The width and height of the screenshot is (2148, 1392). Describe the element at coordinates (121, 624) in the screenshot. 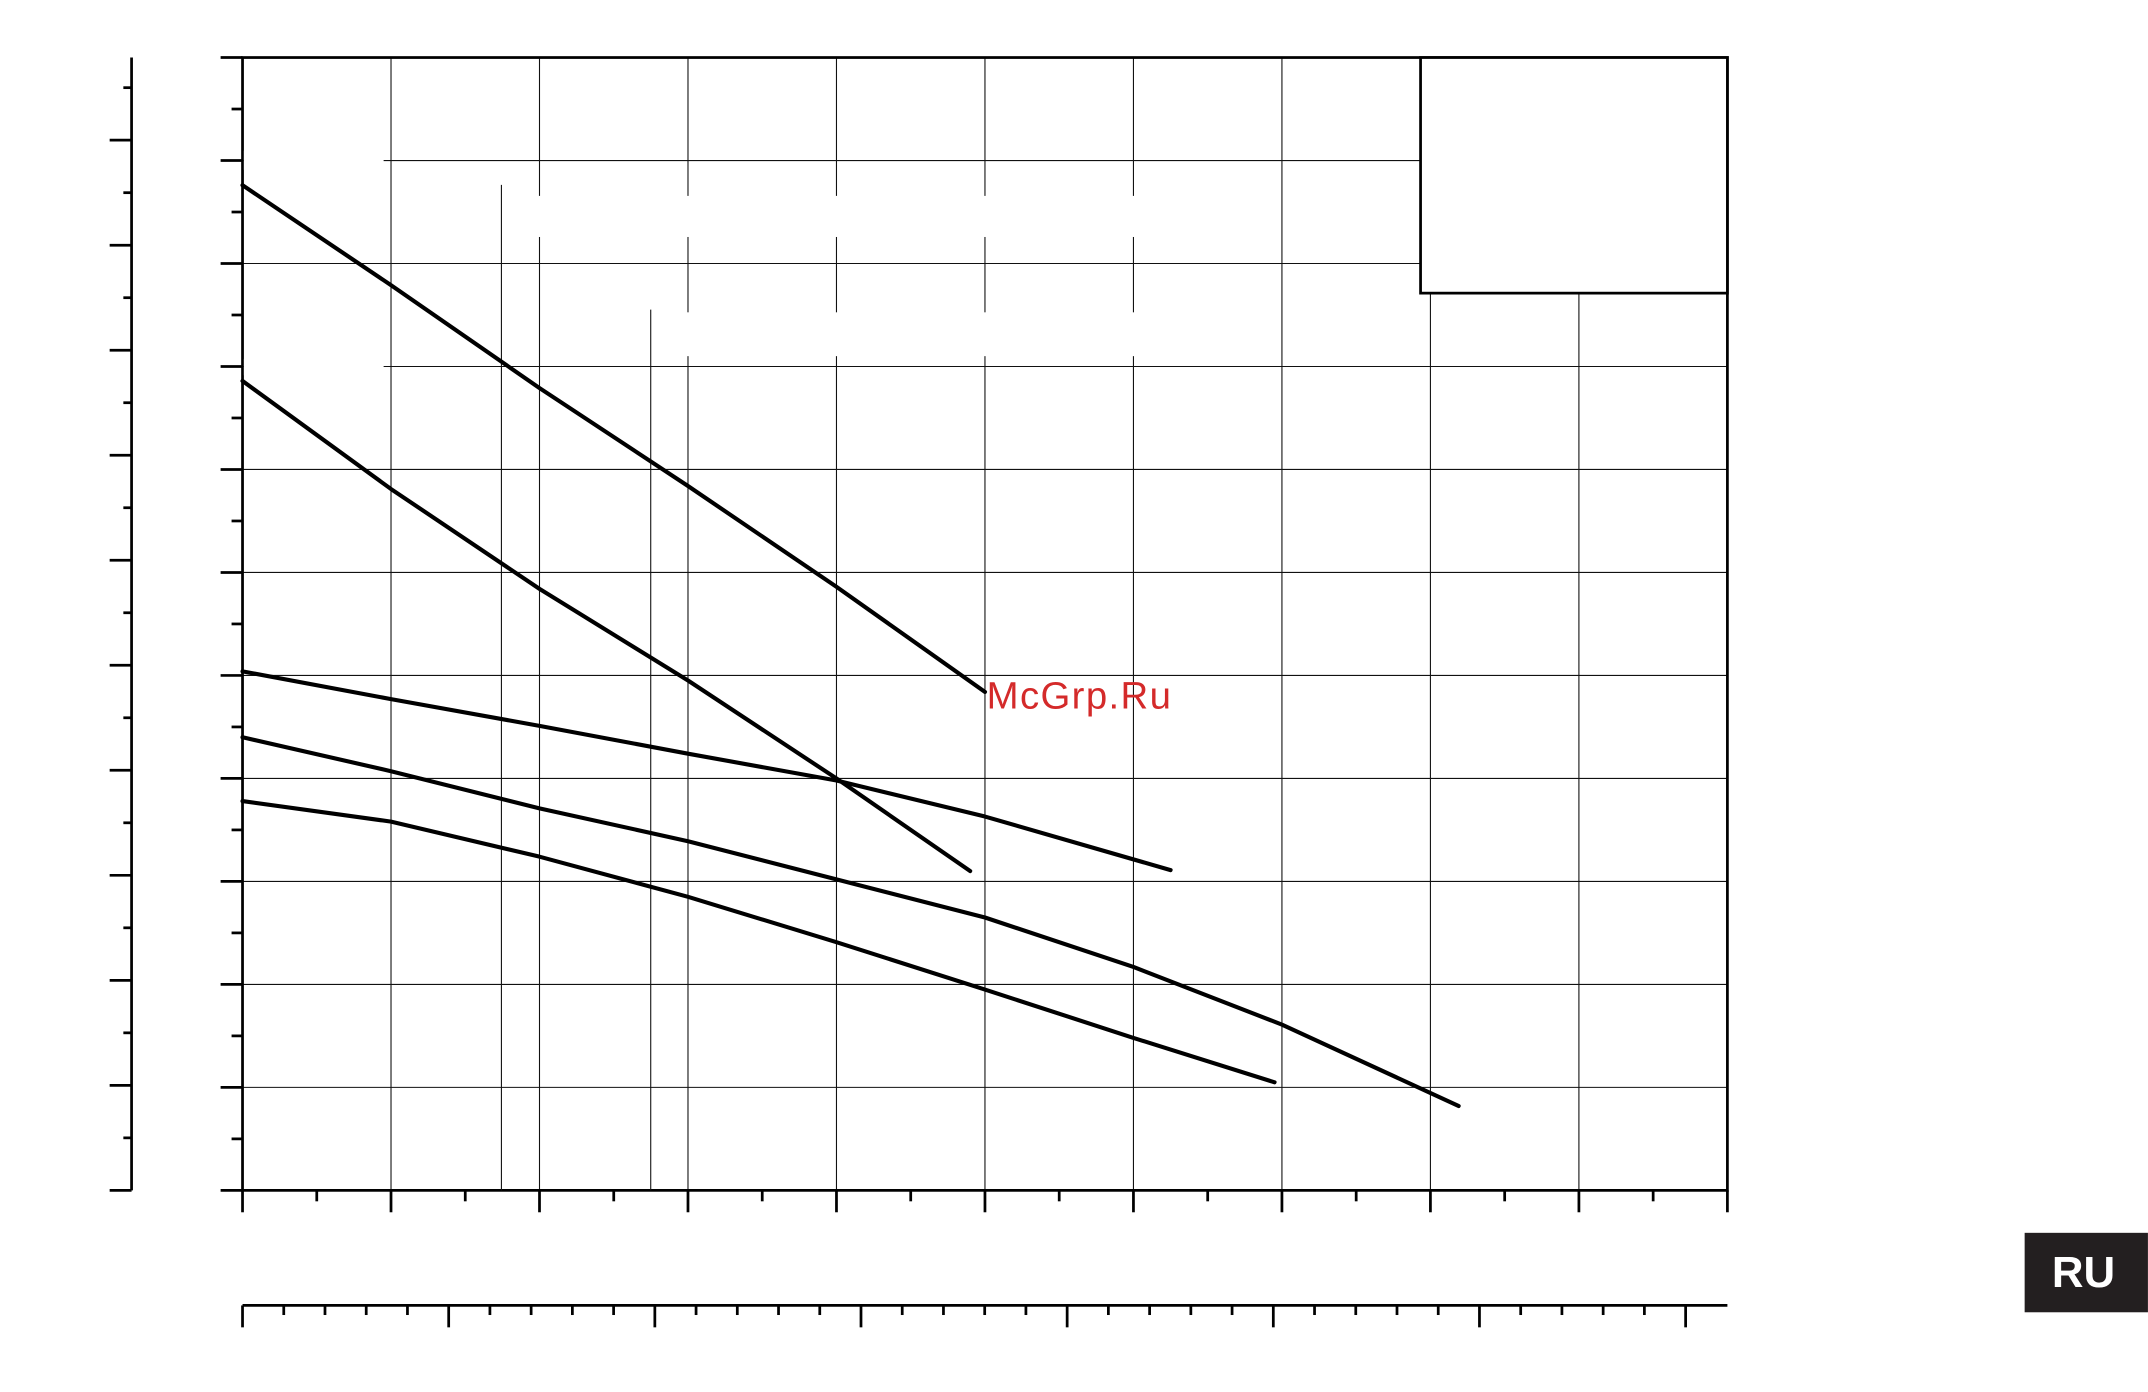

I see `secondary-y-axis` at that location.